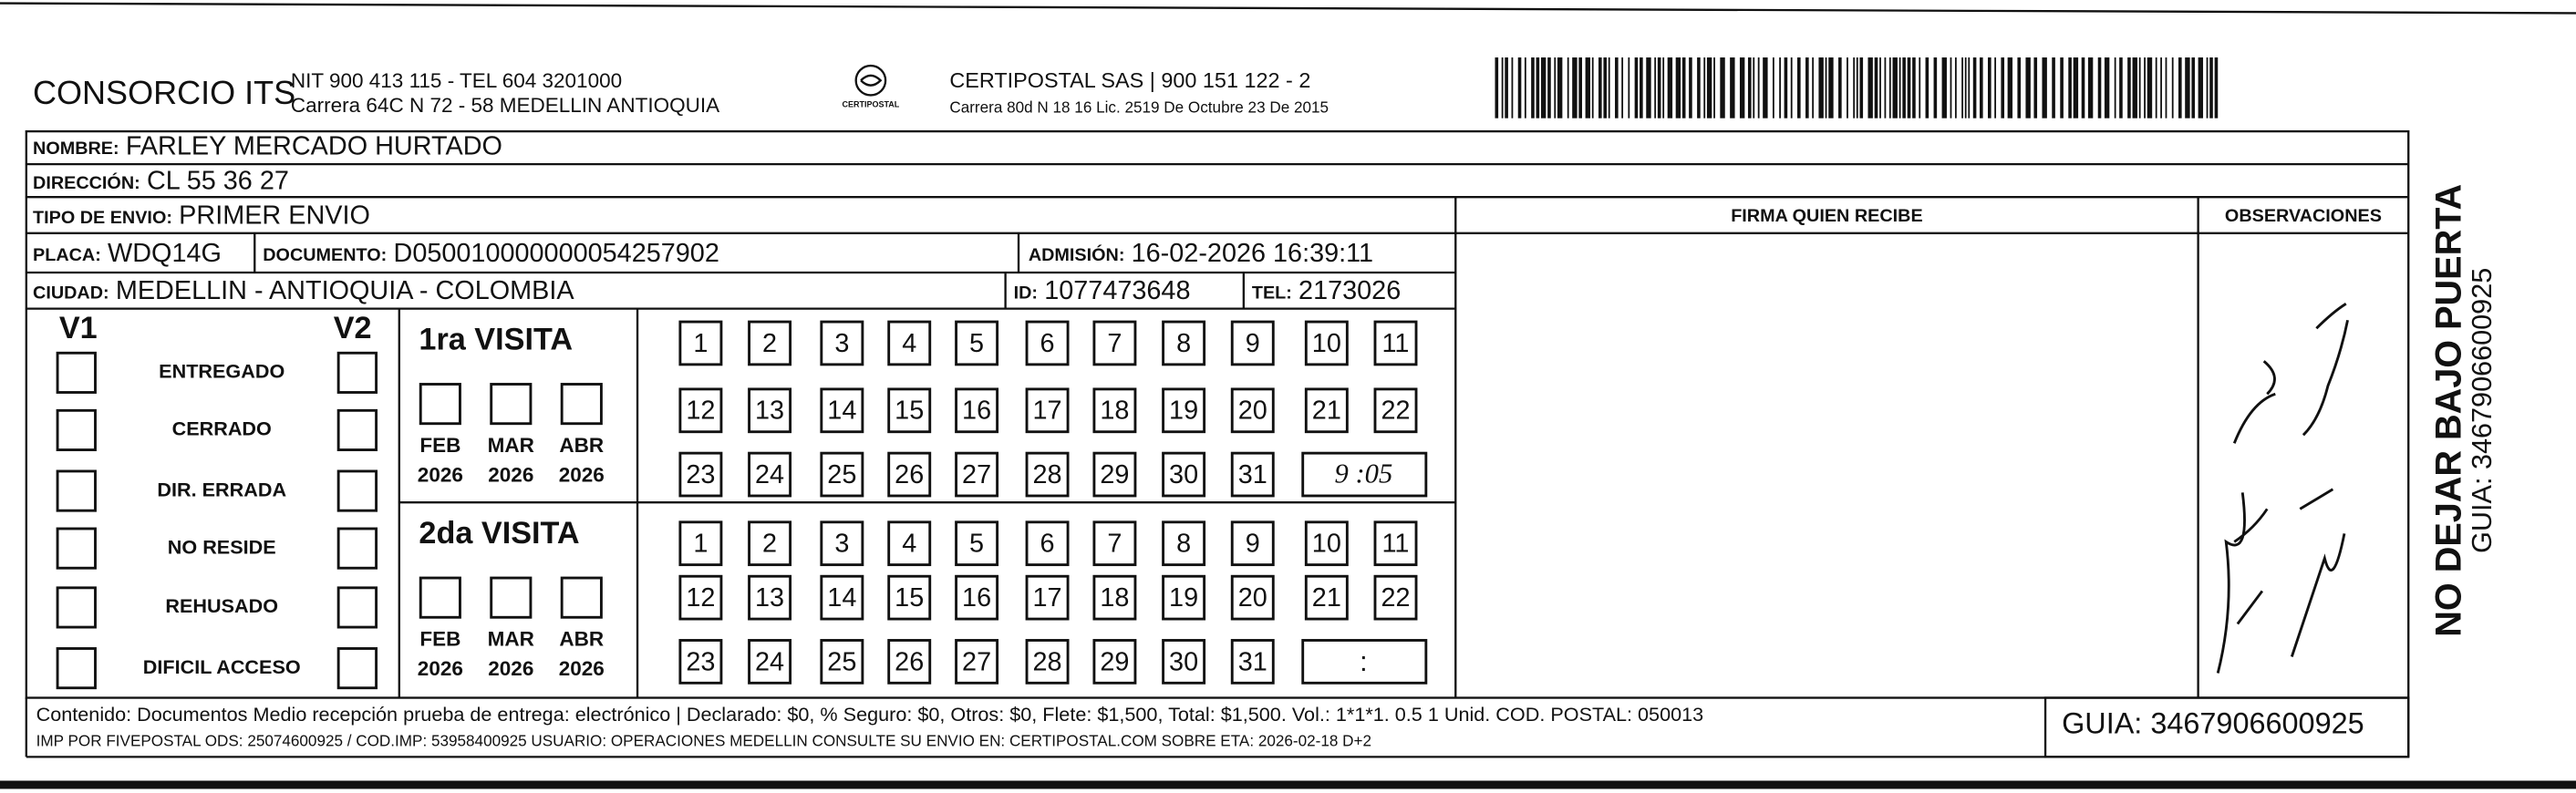 Image resolution: width=2576 pixels, height=793 pixels. Describe the element at coordinates (499, 533) in the screenshot. I see `visit-title: 2da VISITA` at that location.